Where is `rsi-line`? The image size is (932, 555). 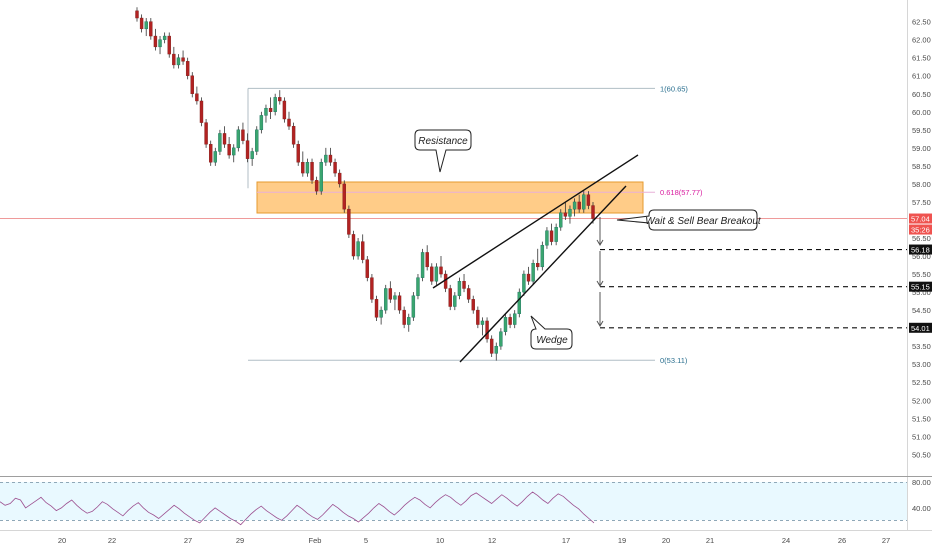 rsi-line is located at coordinates (297, 508).